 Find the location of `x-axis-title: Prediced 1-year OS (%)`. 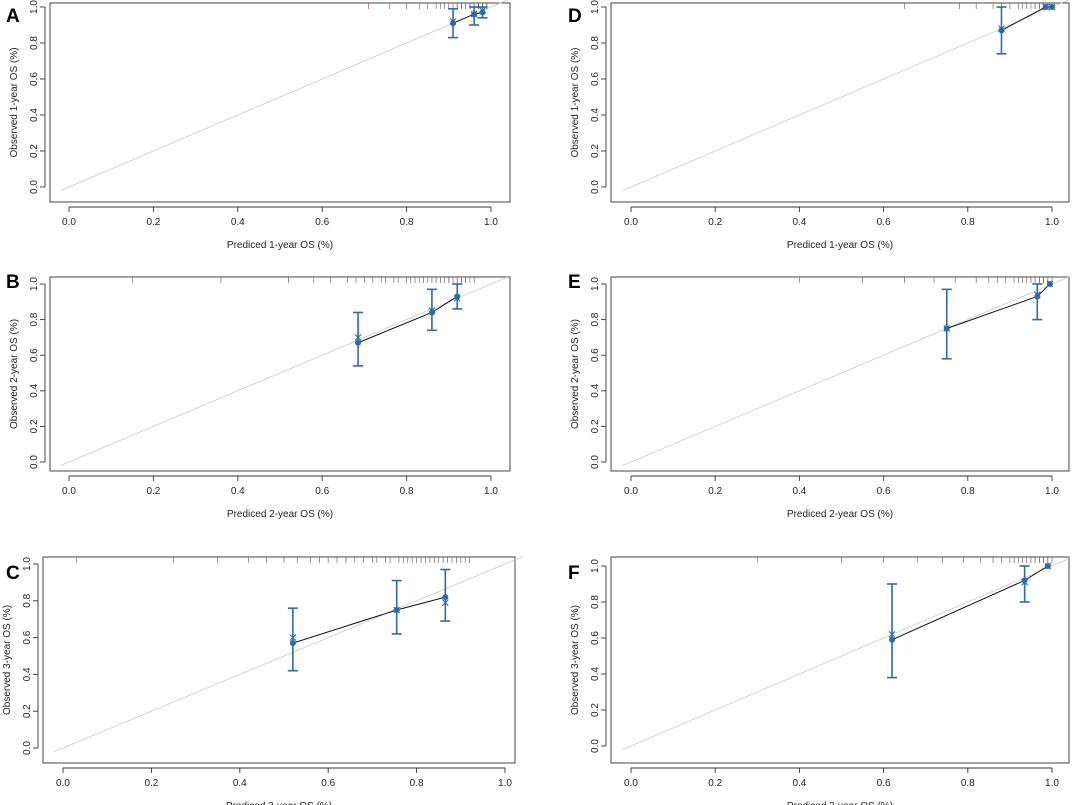

x-axis-title: Prediced 1-year OS (%) is located at coordinates (840, 245).